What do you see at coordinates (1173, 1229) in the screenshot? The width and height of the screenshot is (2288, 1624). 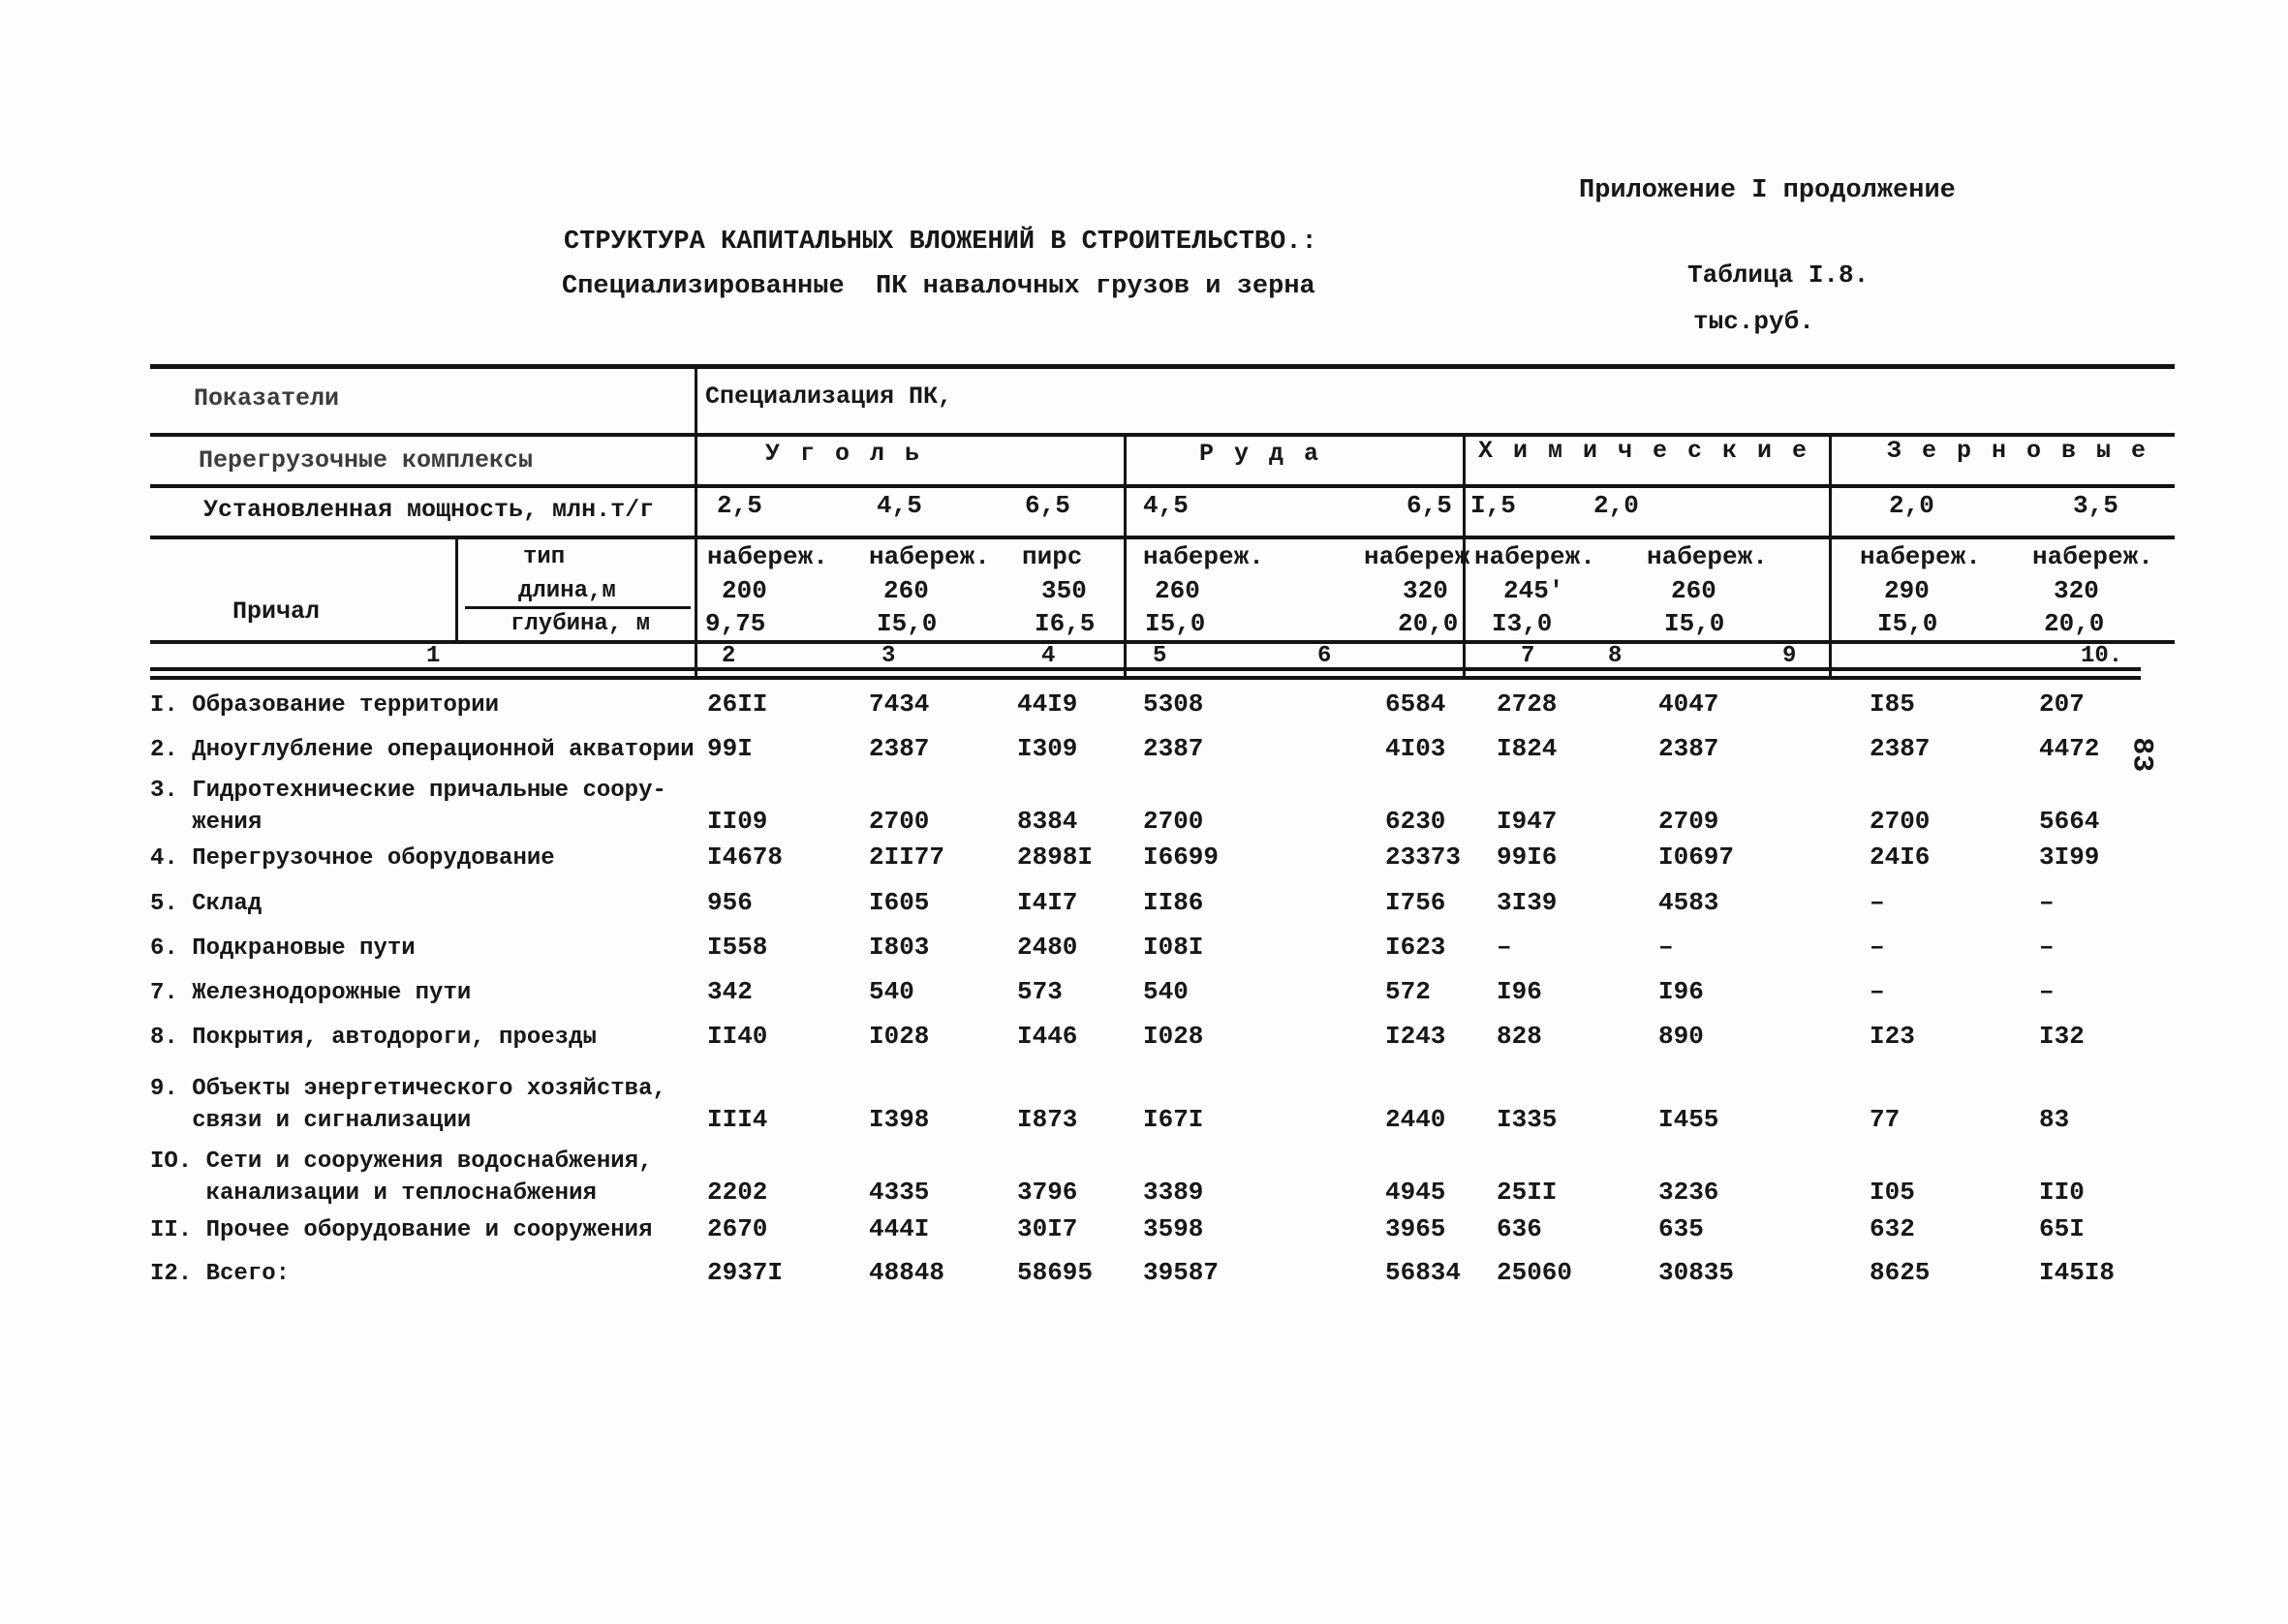 I see `cell-value: 3598` at bounding box center [1173, 1229].